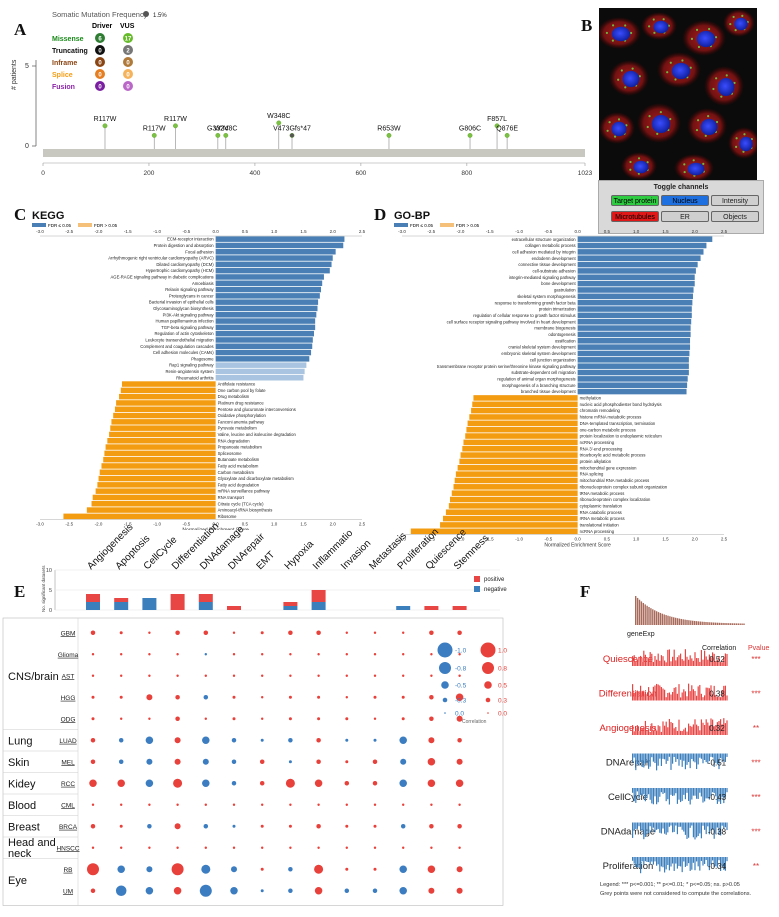 The height and width of the screenshot is (917, 779). What do you see at coordinates (635, 216) in the screenshot?
I see `microtubules-button: Microtubules` at bounding box center [635, 216].